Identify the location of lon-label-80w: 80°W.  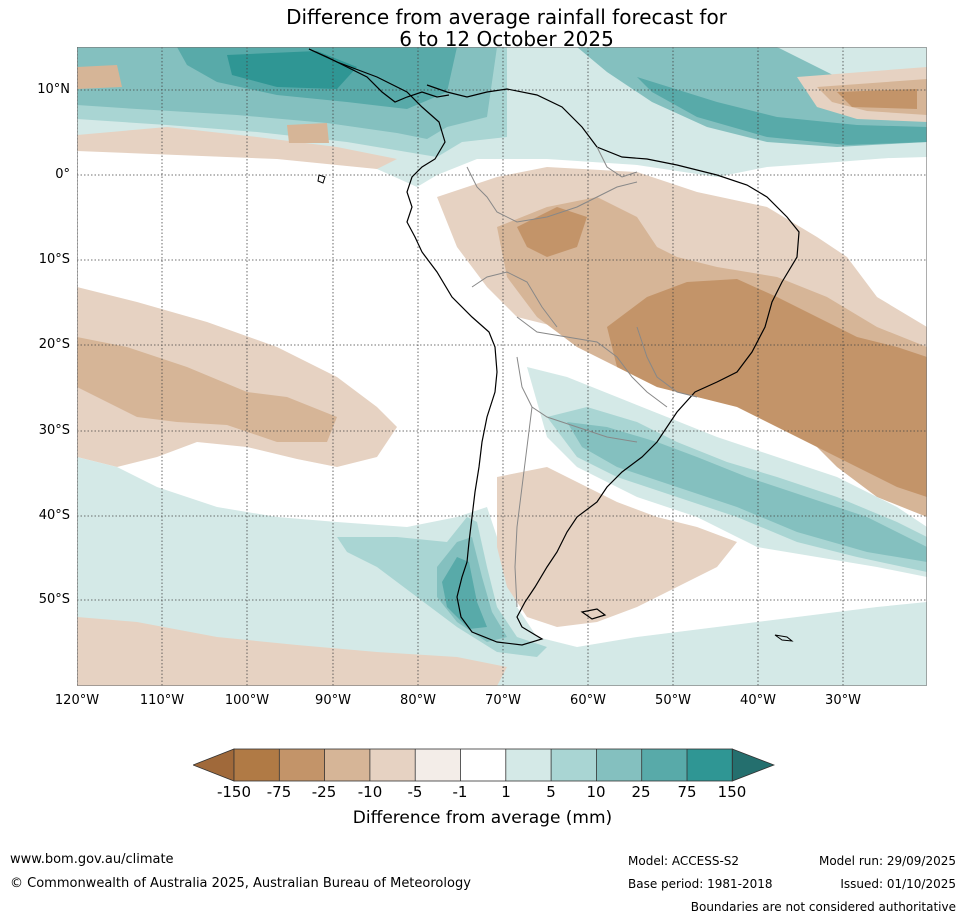
(418, 700).